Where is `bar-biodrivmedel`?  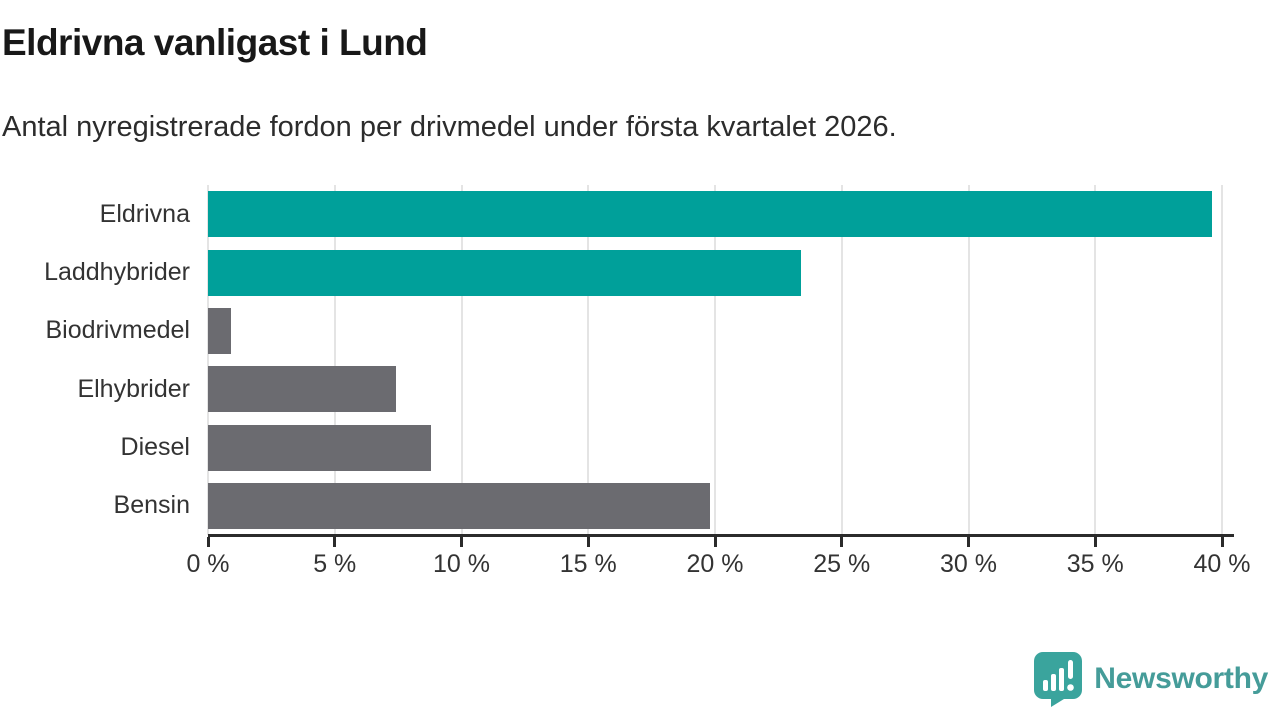 bar-biodrivmedel is located at coordinates (219, 330).